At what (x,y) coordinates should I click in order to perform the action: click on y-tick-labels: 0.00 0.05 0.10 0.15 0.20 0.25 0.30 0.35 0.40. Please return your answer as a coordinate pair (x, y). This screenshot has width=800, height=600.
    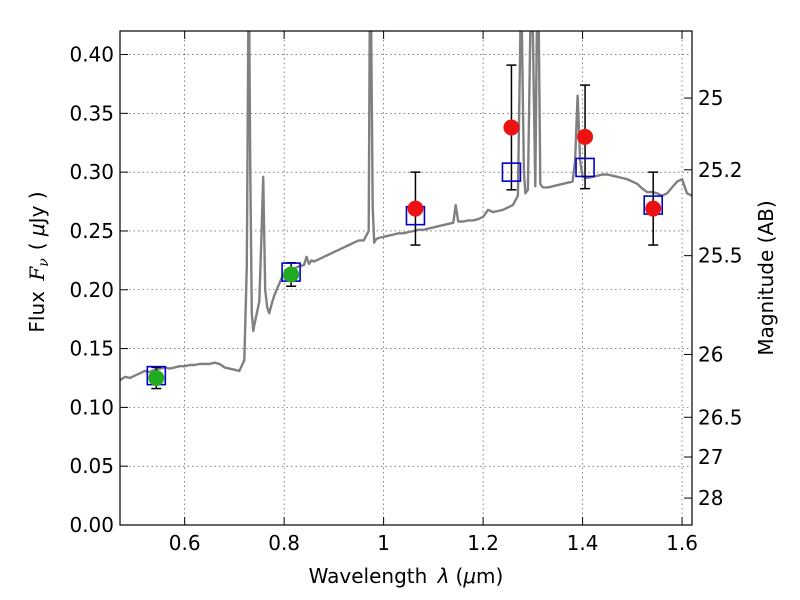
    Looking at the image, I should click on (91, 290).